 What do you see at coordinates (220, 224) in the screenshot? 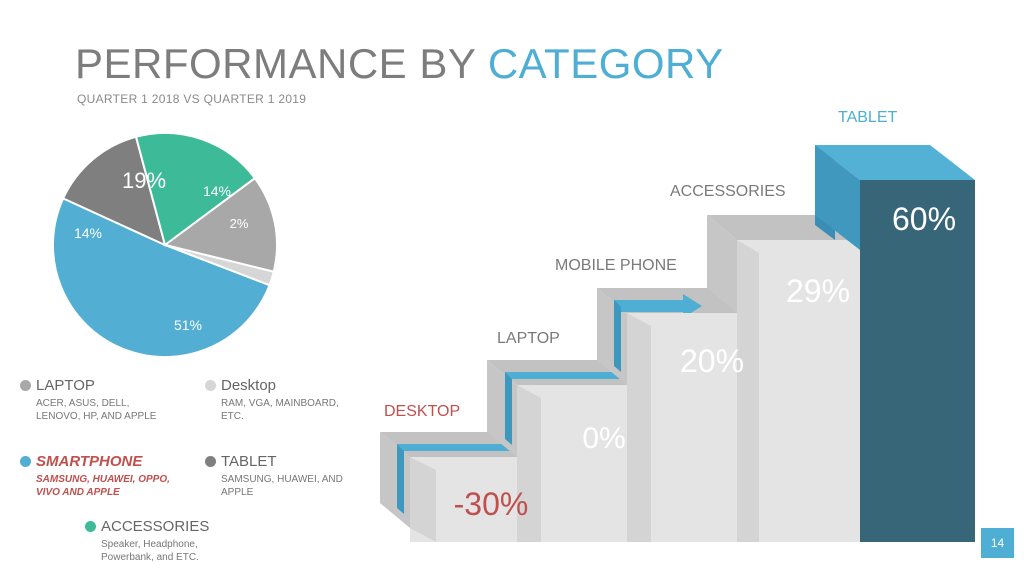
I see `pie-slice-laptop` at bounding box center [220, 224].